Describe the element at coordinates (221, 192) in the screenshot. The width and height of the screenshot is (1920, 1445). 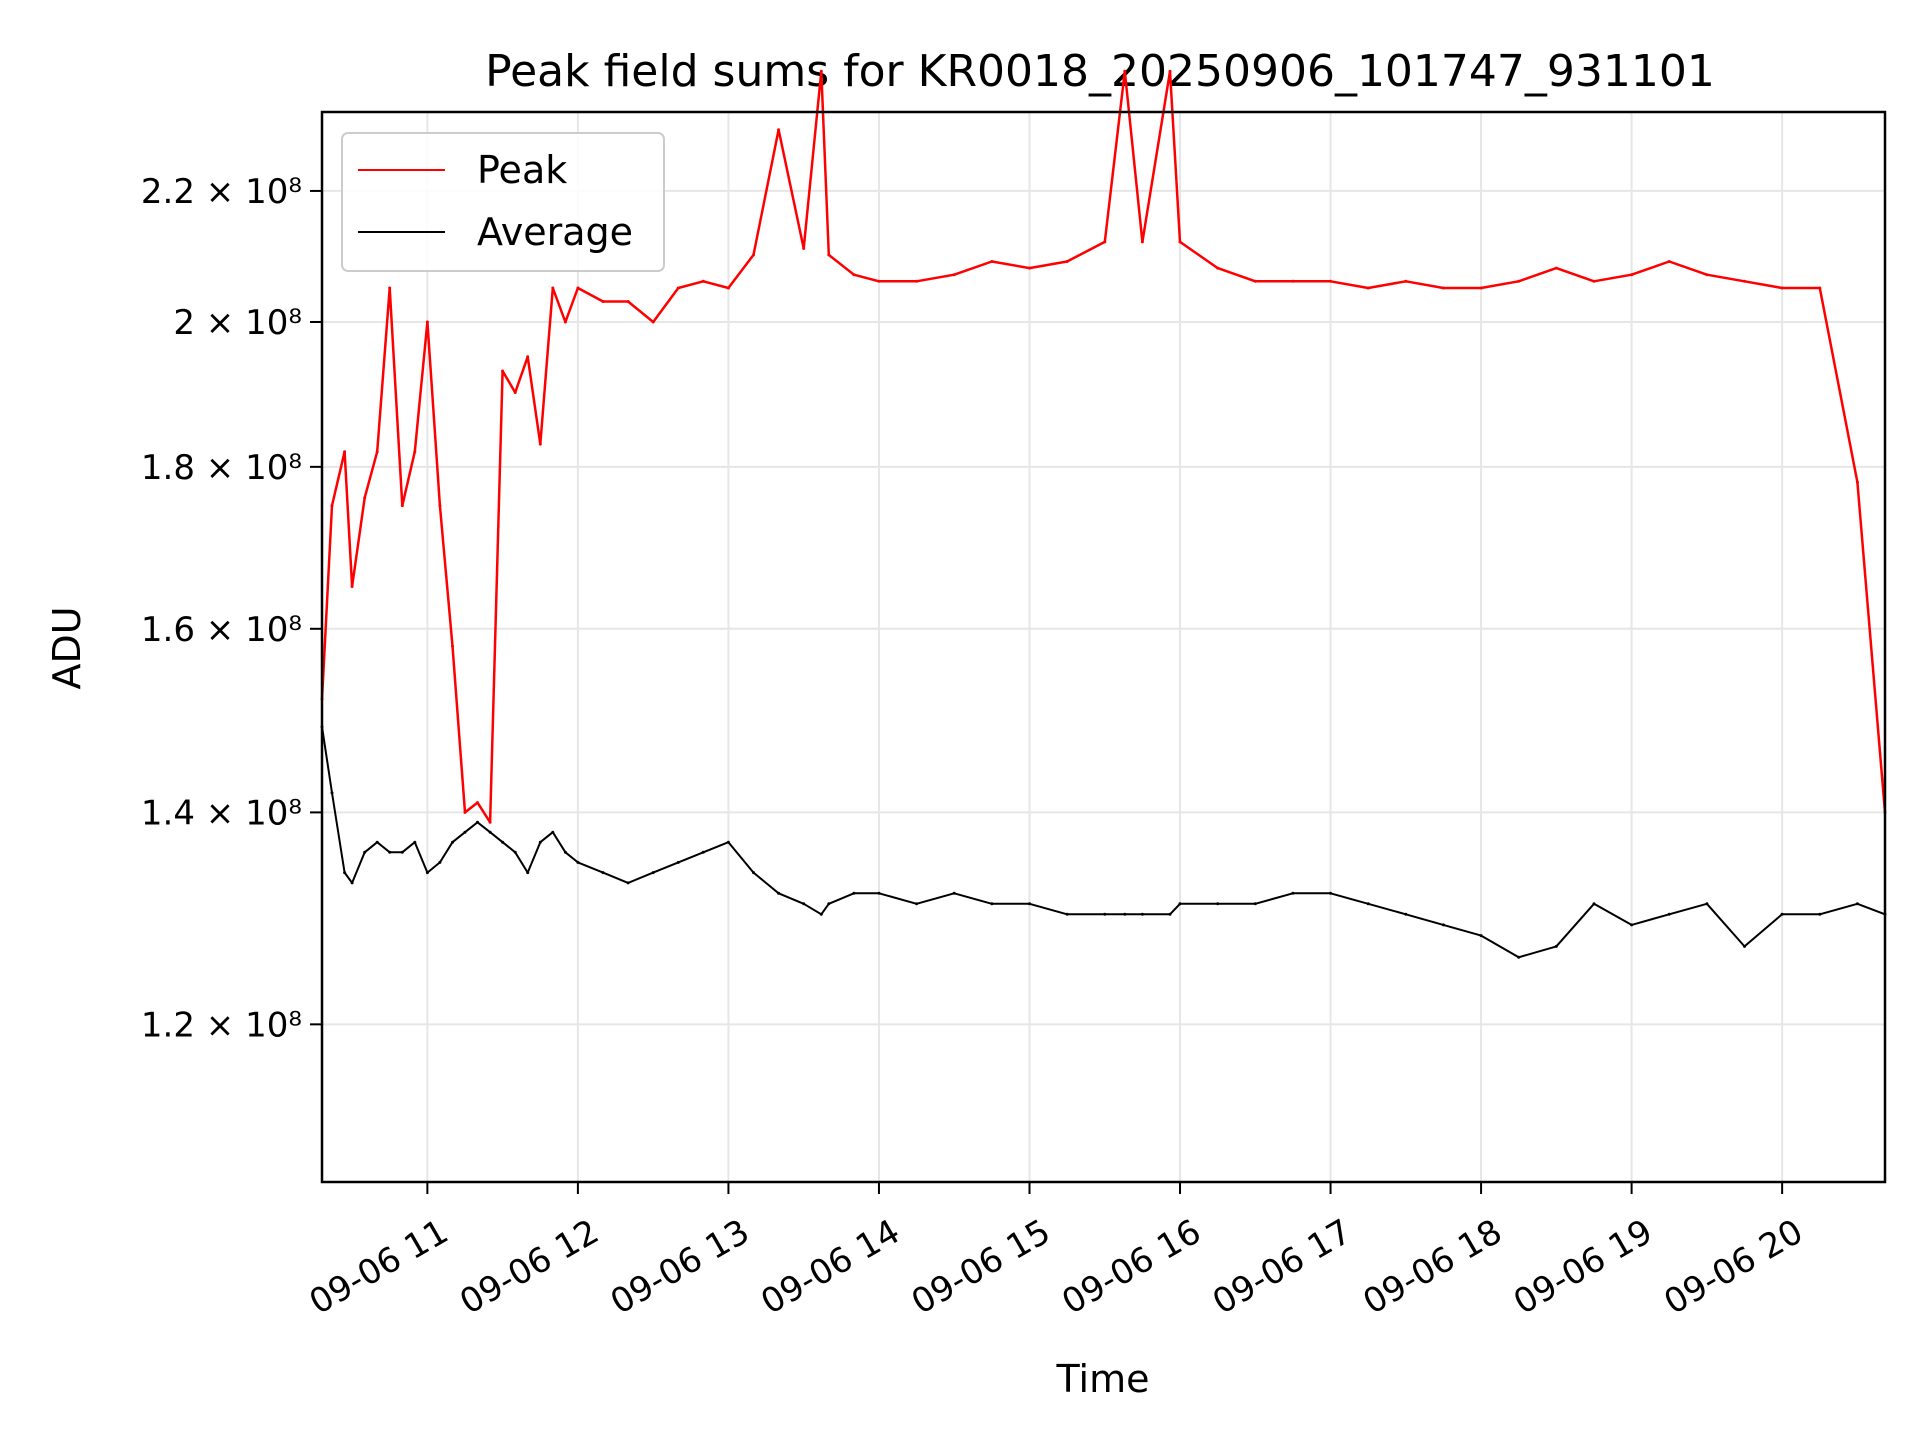
I see `y-tick-label: 2.2 × 10⁸` at that location.